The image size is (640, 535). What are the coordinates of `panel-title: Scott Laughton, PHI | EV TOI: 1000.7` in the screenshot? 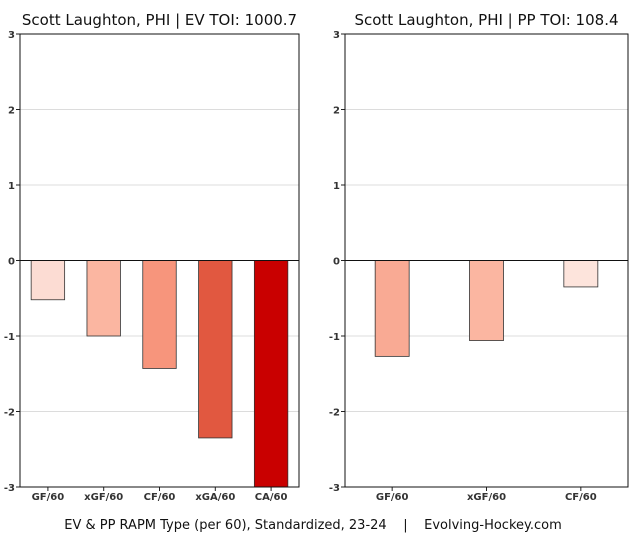 It's located at (159, 20).